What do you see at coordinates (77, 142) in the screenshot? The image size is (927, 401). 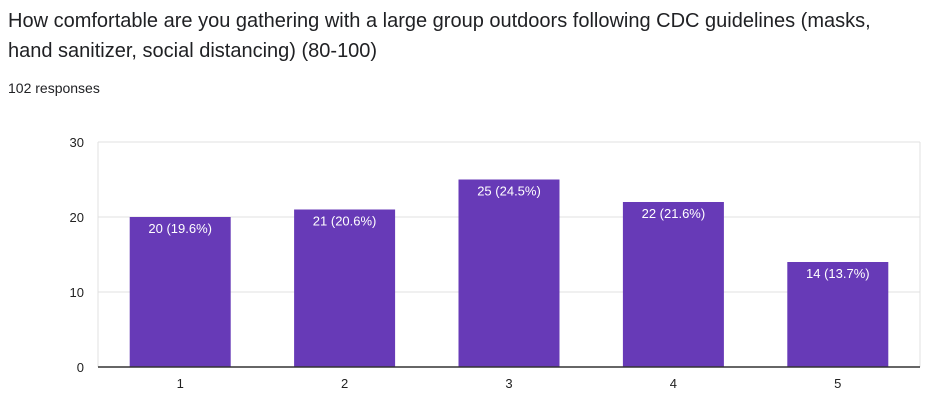 I see `y-tick-label: 30` at bounding box center [77, 142].